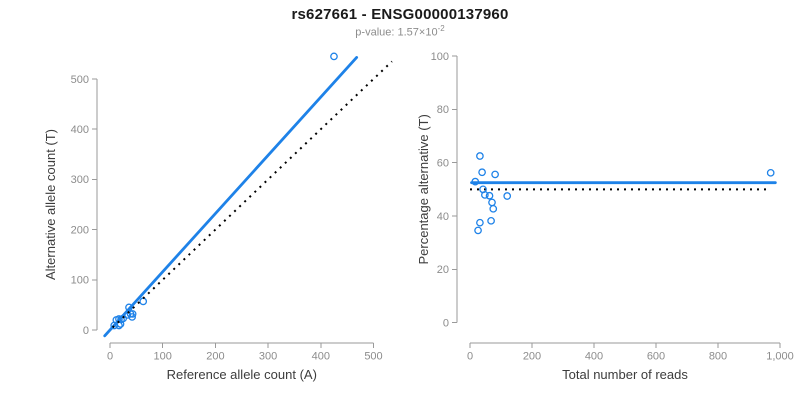 This screenshot has height=400, width=800. What do you see at coordinates (80, 230) in the screenshot?
I see `y-tick-label: 200` at bounding box center [80, 230].